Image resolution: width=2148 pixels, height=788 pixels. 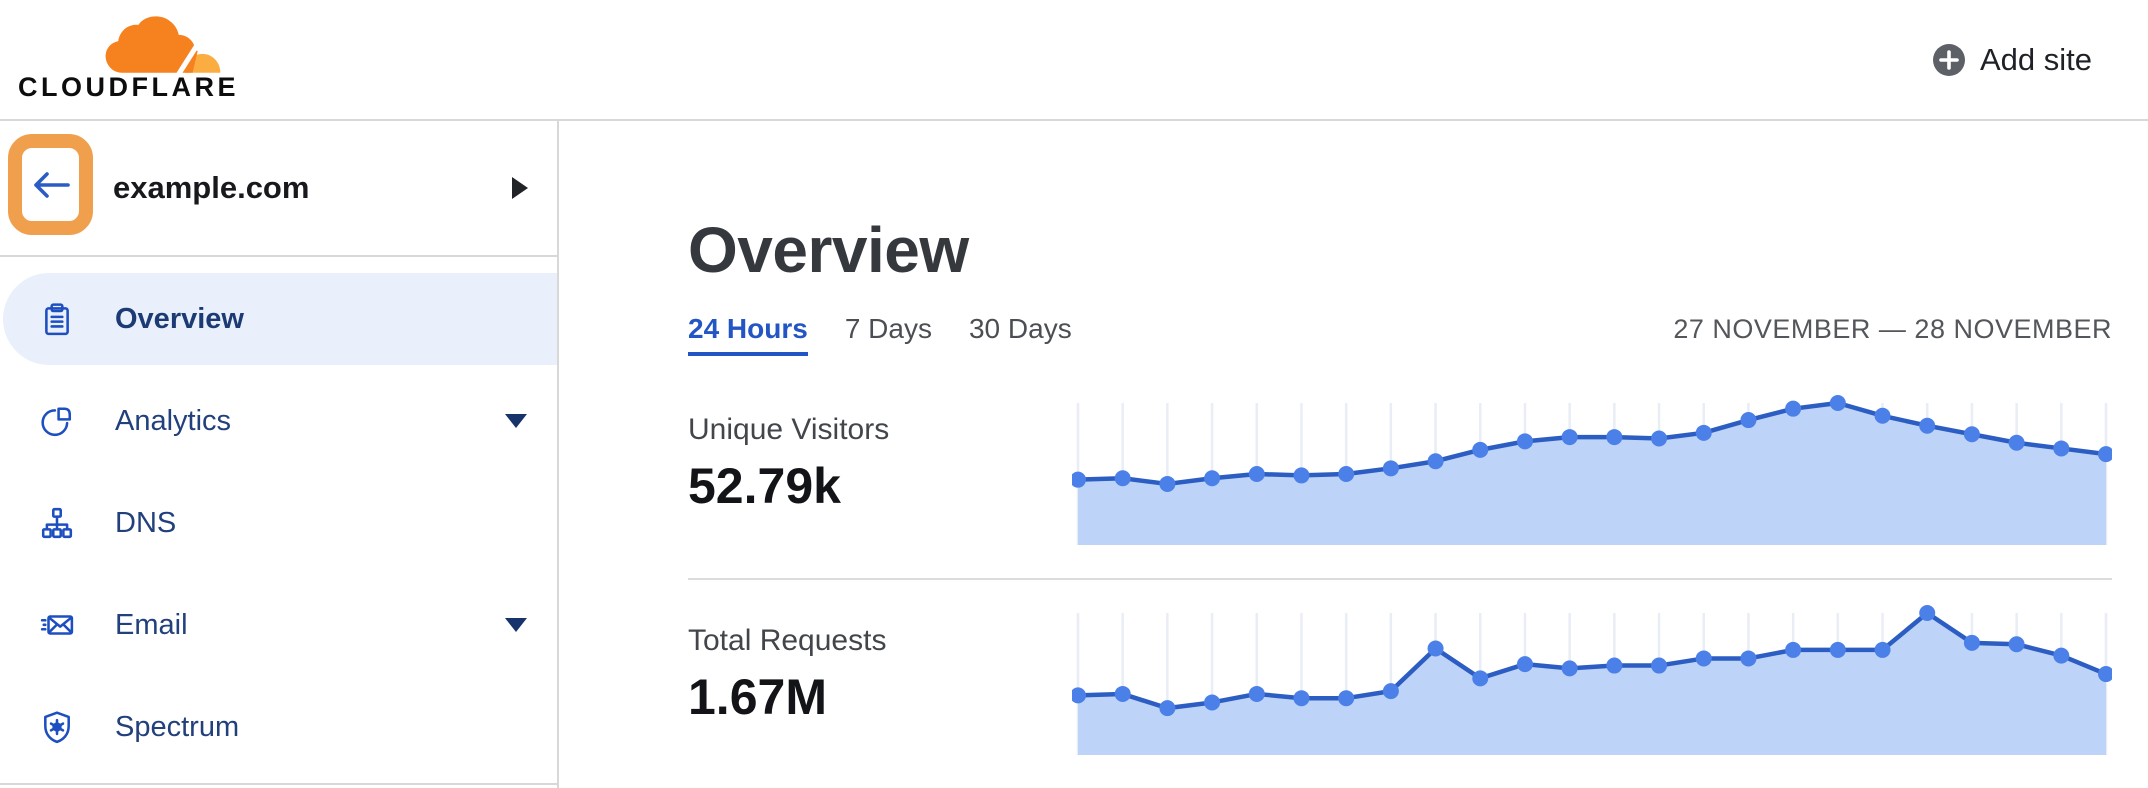 What do you see at coordinates (57, 727) in the screenshot?
I see `spectrum-shield-icon` at bounding box center [57, 727].